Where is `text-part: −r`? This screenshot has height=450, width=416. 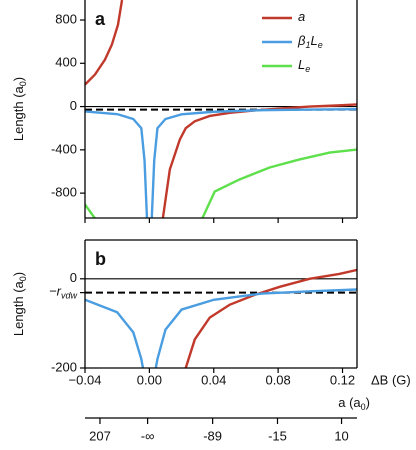 text-part: −r is located at coordinates (55, 291).